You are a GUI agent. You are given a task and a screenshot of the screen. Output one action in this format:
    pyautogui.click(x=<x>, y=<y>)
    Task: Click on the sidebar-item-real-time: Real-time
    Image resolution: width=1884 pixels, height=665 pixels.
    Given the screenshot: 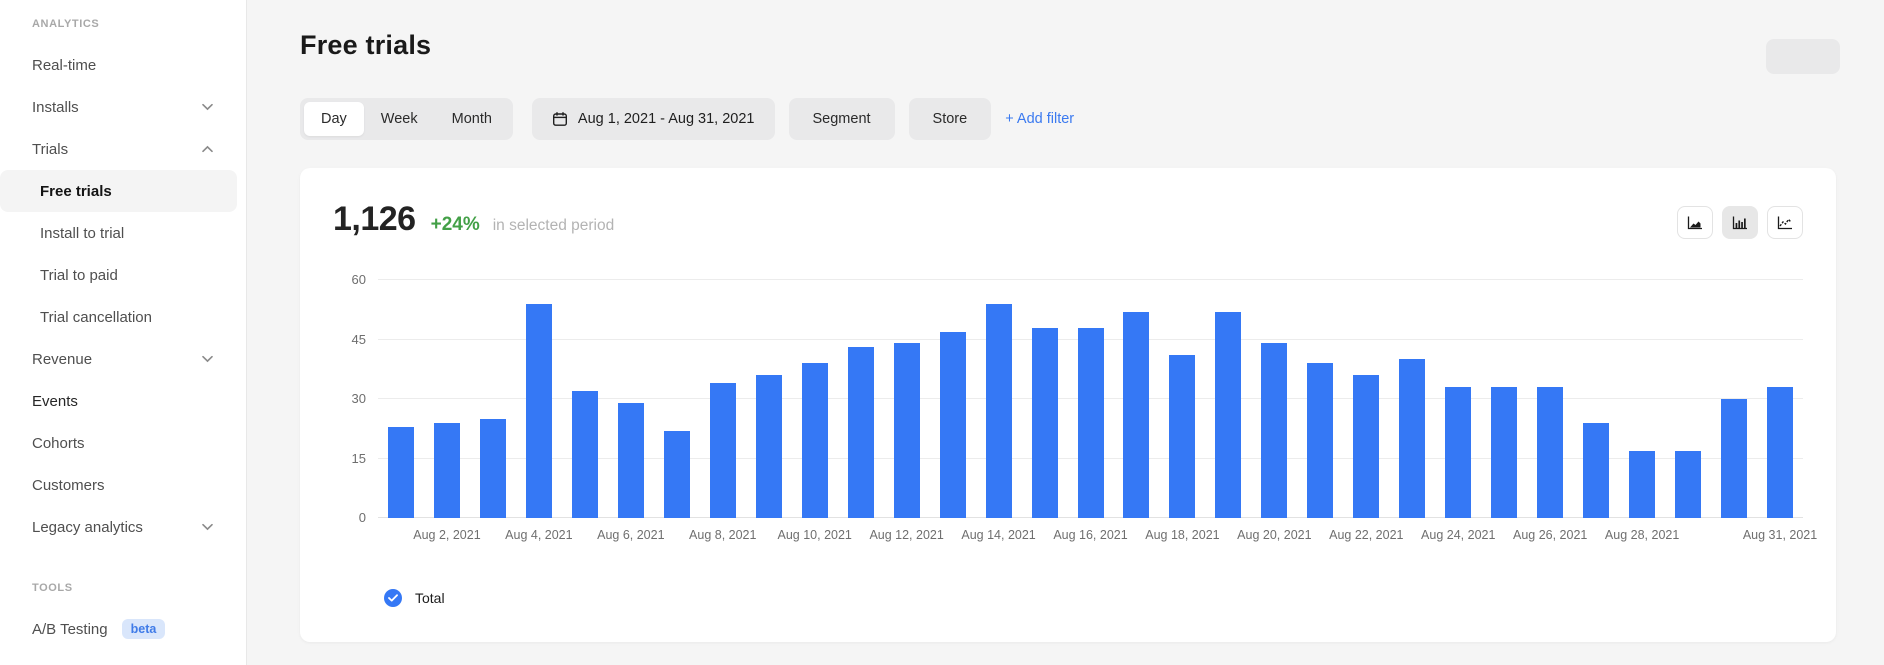 What is the action you would take?
    pyautogui.click(x=118, y=65)
    